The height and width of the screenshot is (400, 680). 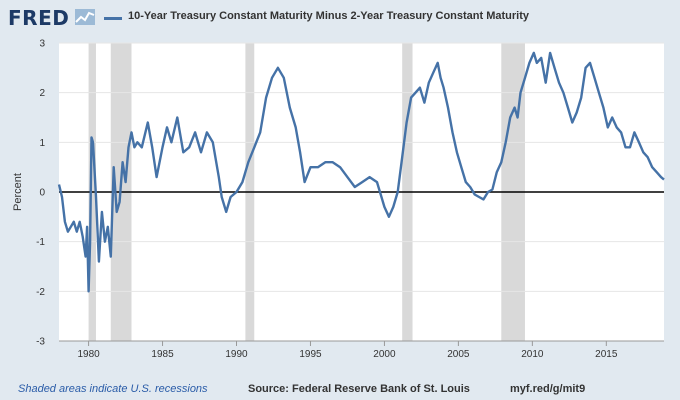 What do you see at coordinates (40, 342) in the screenshot?
I see `y-tick-label: -3` at bounding box center [40, 342].